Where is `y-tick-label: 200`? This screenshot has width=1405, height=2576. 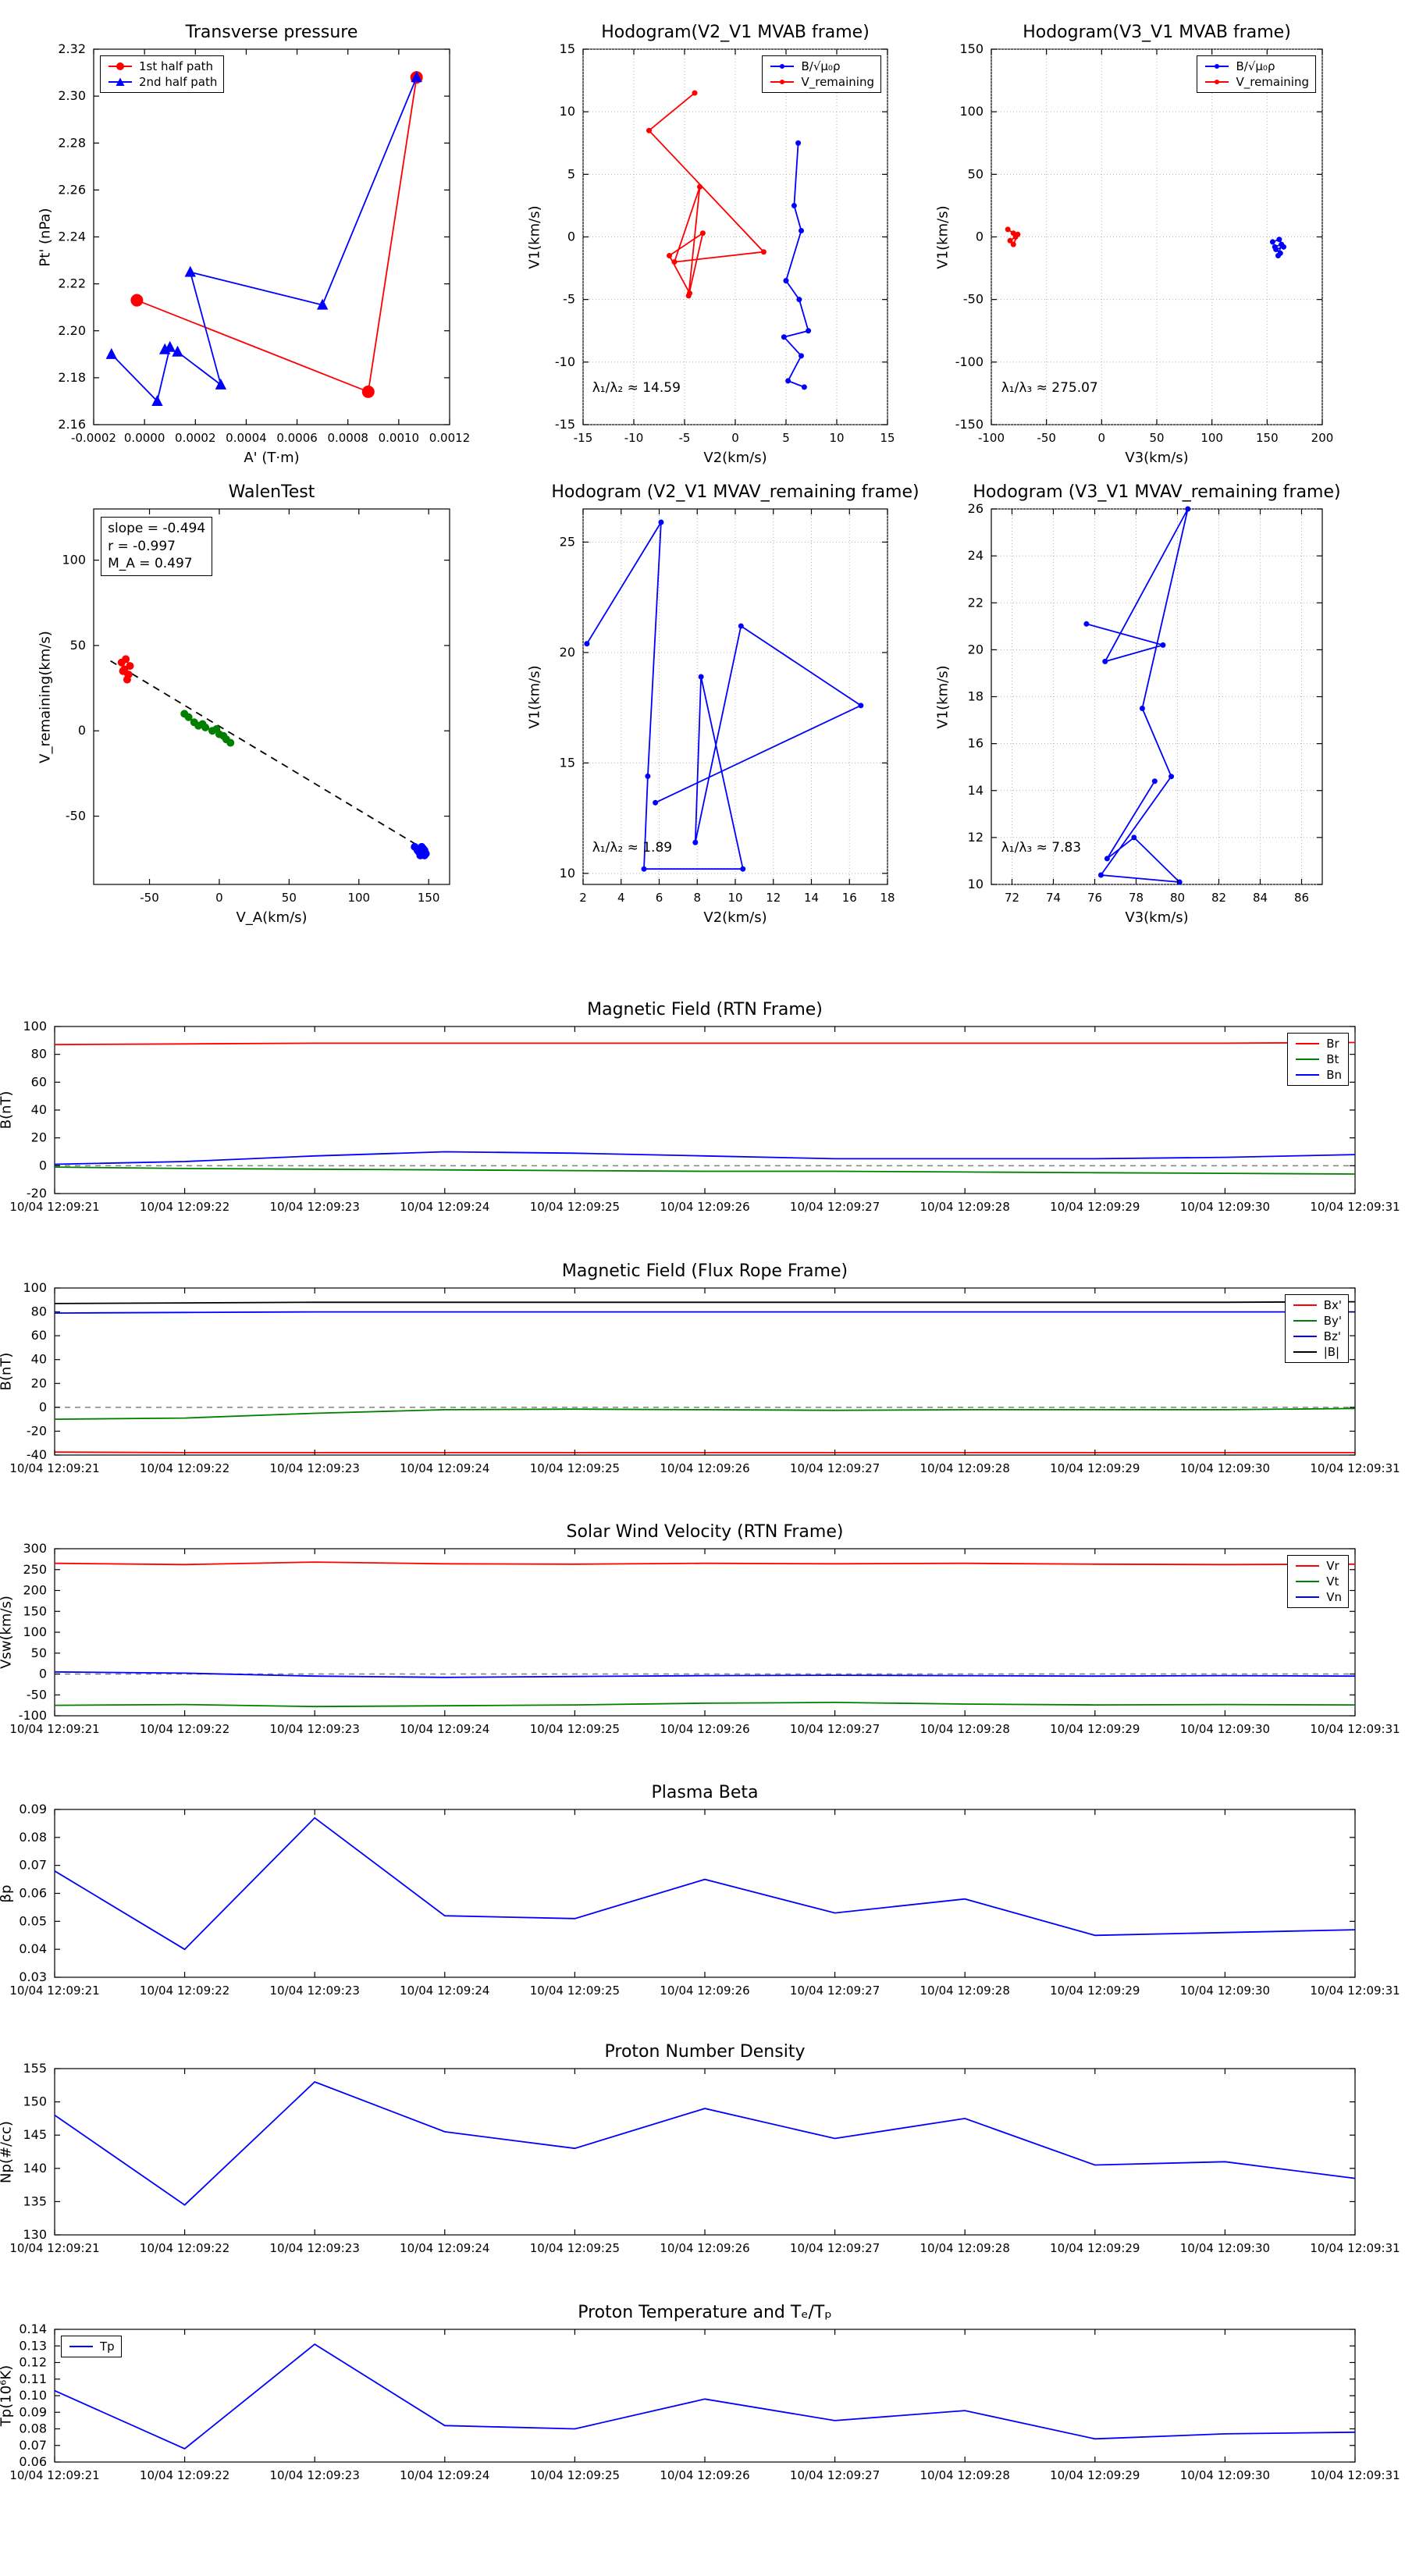
y-tick-label: 200 is located at coordinates (35, 1590).